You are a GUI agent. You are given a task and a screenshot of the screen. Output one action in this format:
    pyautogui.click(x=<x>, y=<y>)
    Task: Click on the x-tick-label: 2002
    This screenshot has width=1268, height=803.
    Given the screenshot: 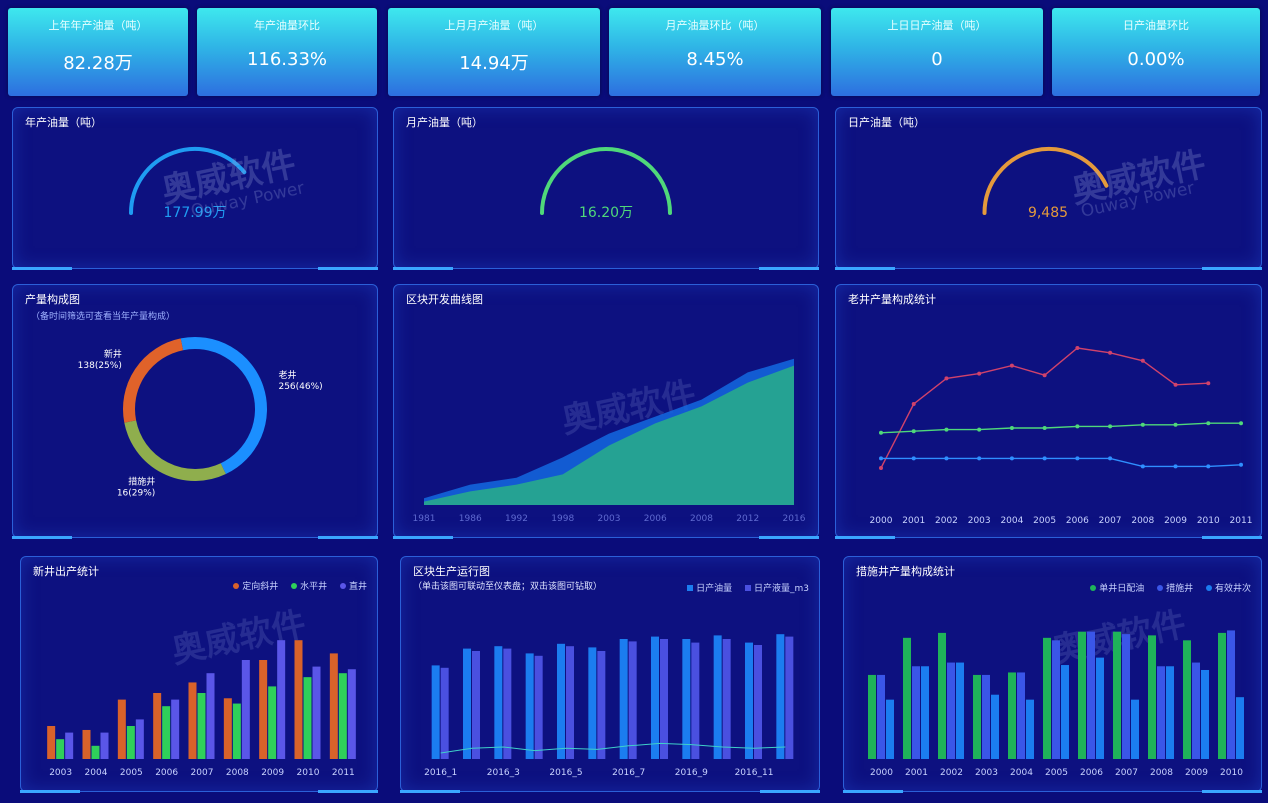 What is the action you would take?
    pyautogui.click(x=946, y=521)
    